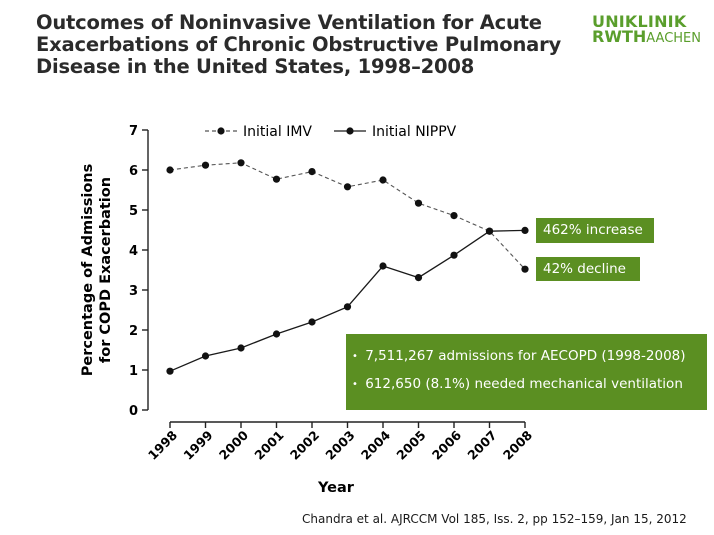 The width and height of the screenshot is (714, 535). Describe the element at coordinates (268, 445) in the screenshot. I see `x-tick-label: 2001` at that location.